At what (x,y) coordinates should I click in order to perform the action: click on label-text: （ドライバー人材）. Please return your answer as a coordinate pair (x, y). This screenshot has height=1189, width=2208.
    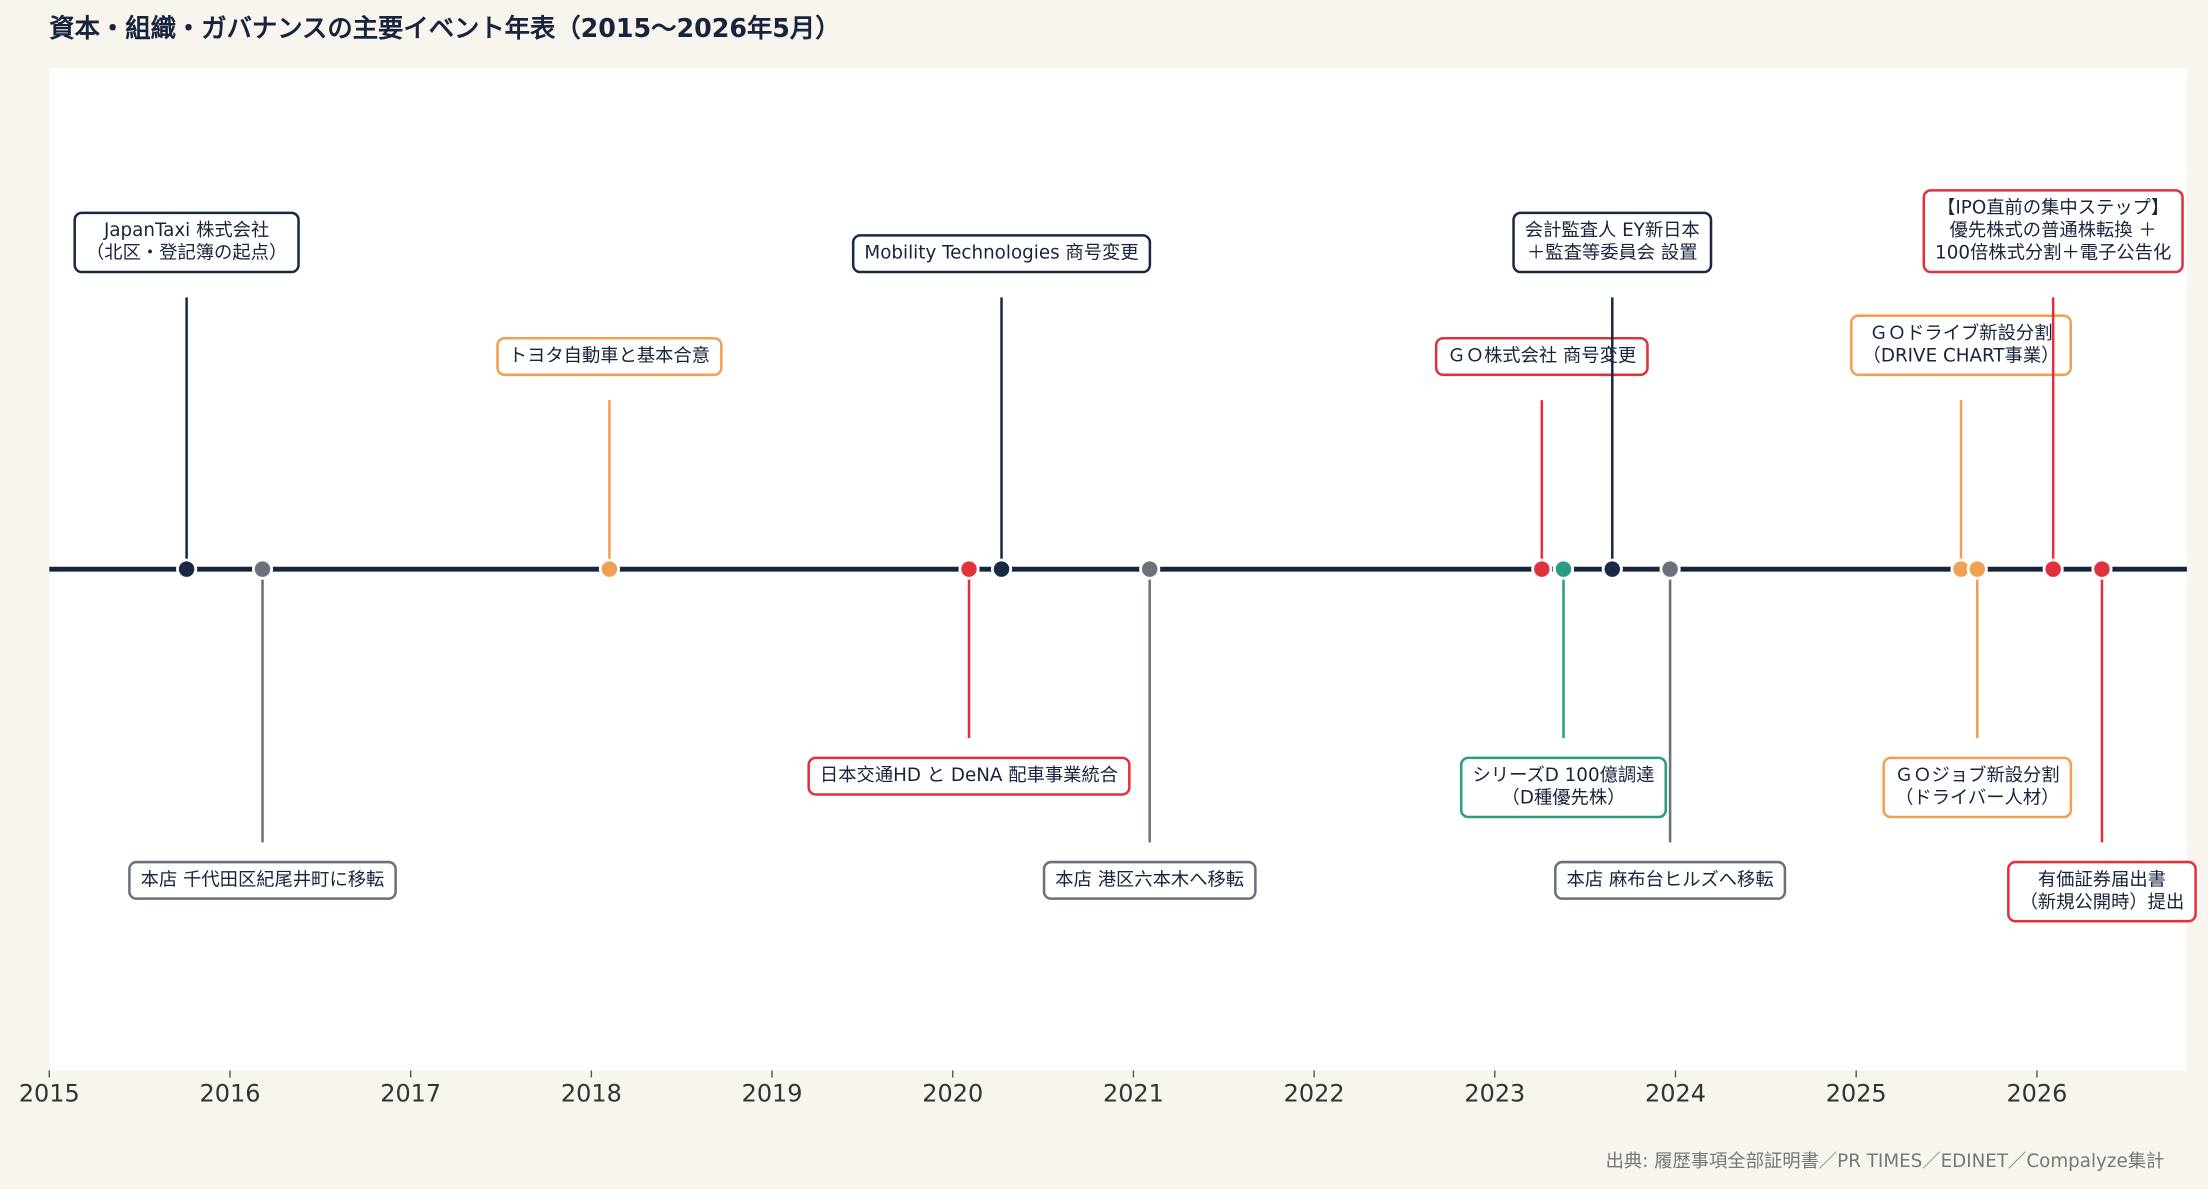
    Looking at the image, I should click on (1977, 798).